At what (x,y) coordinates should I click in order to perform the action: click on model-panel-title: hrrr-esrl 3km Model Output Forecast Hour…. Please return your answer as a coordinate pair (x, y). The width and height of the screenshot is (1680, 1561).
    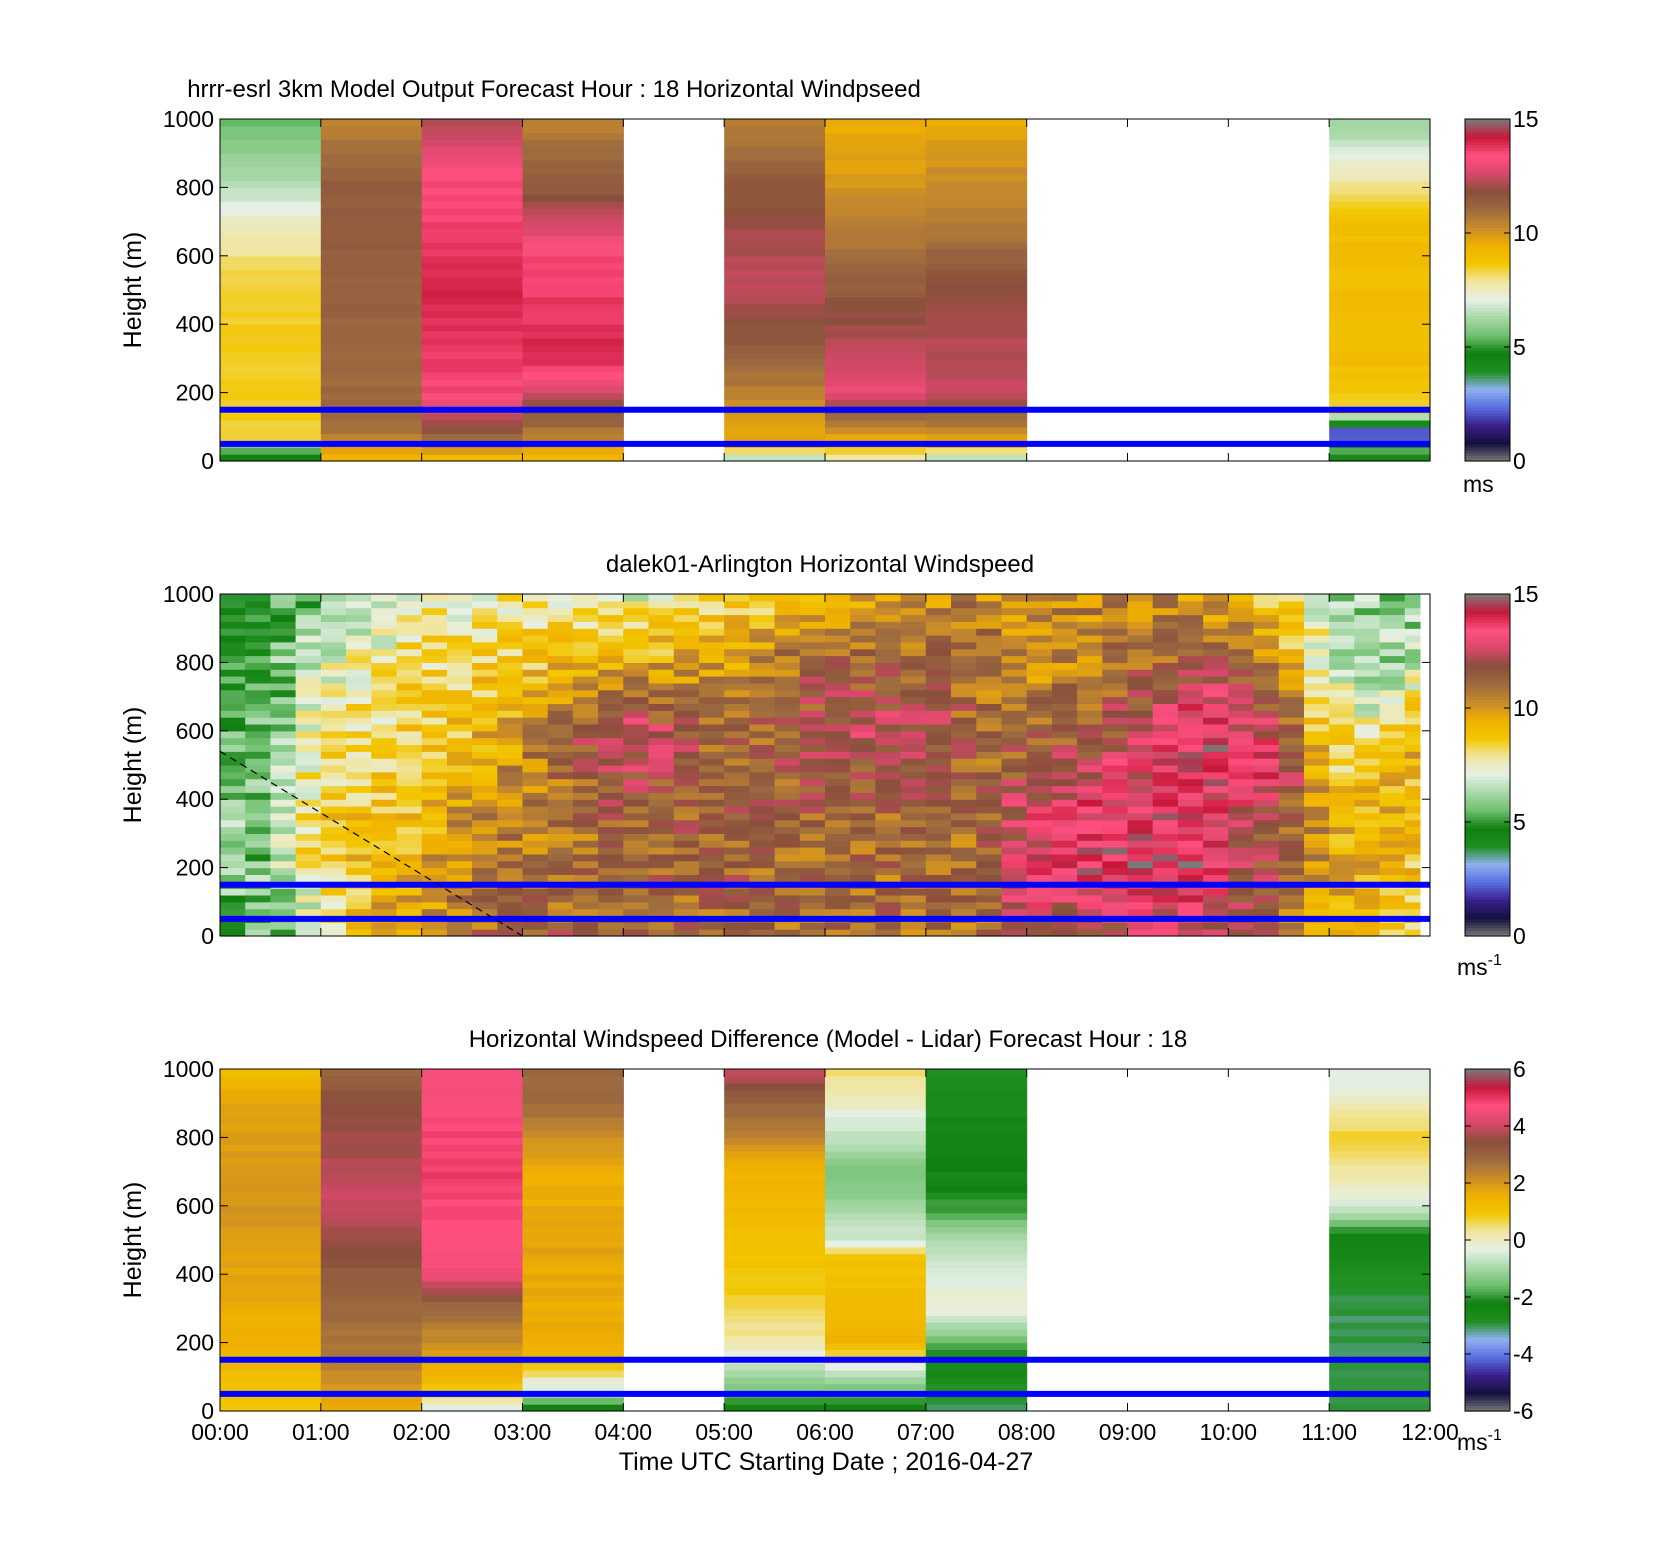
    Looking at the image, I should click on (554, 89).